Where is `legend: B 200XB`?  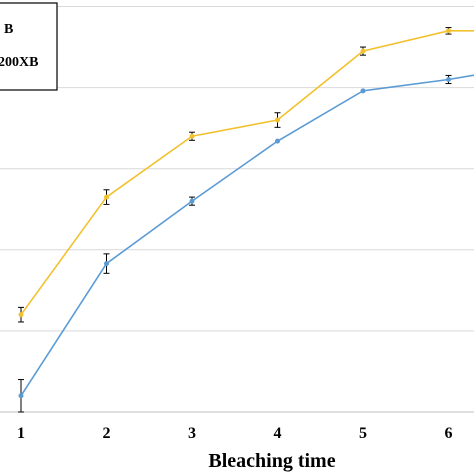 legend: B 200XB is located at coordinates (29, 46).